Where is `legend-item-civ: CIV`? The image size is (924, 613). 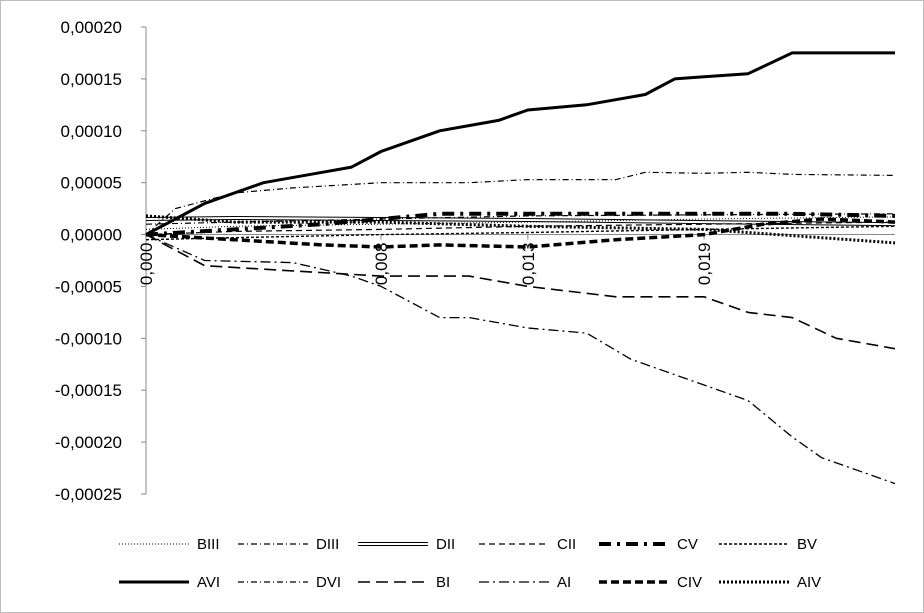
legend-item-civ: CIV is located at coordinates (650, 582).